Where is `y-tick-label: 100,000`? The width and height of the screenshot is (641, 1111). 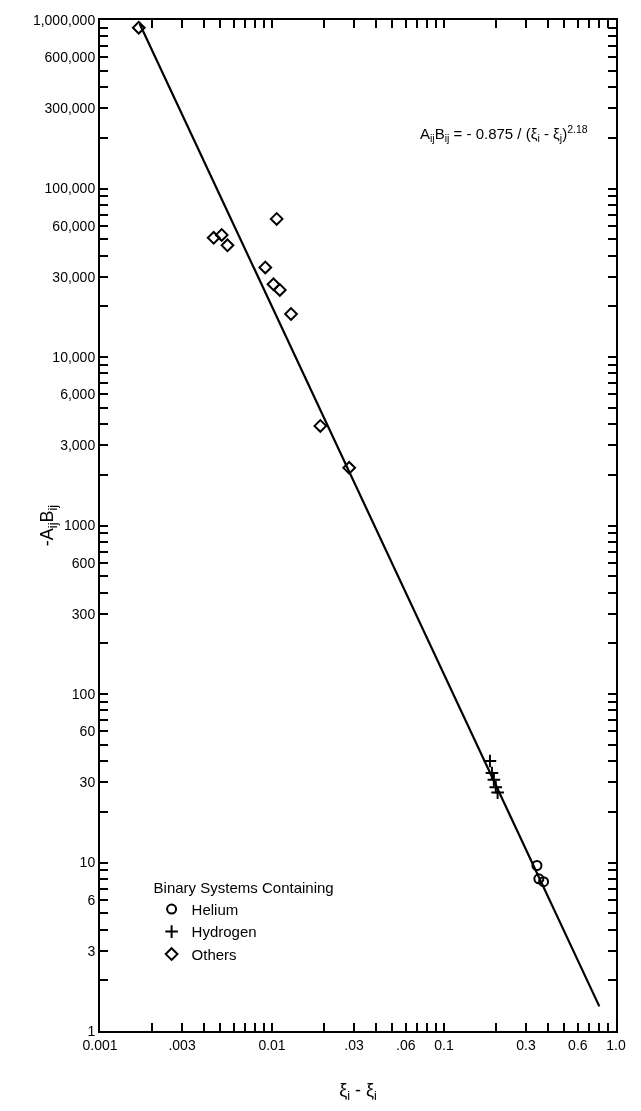 y-tick-label: 100,000 is located at coordinates (70, 188).